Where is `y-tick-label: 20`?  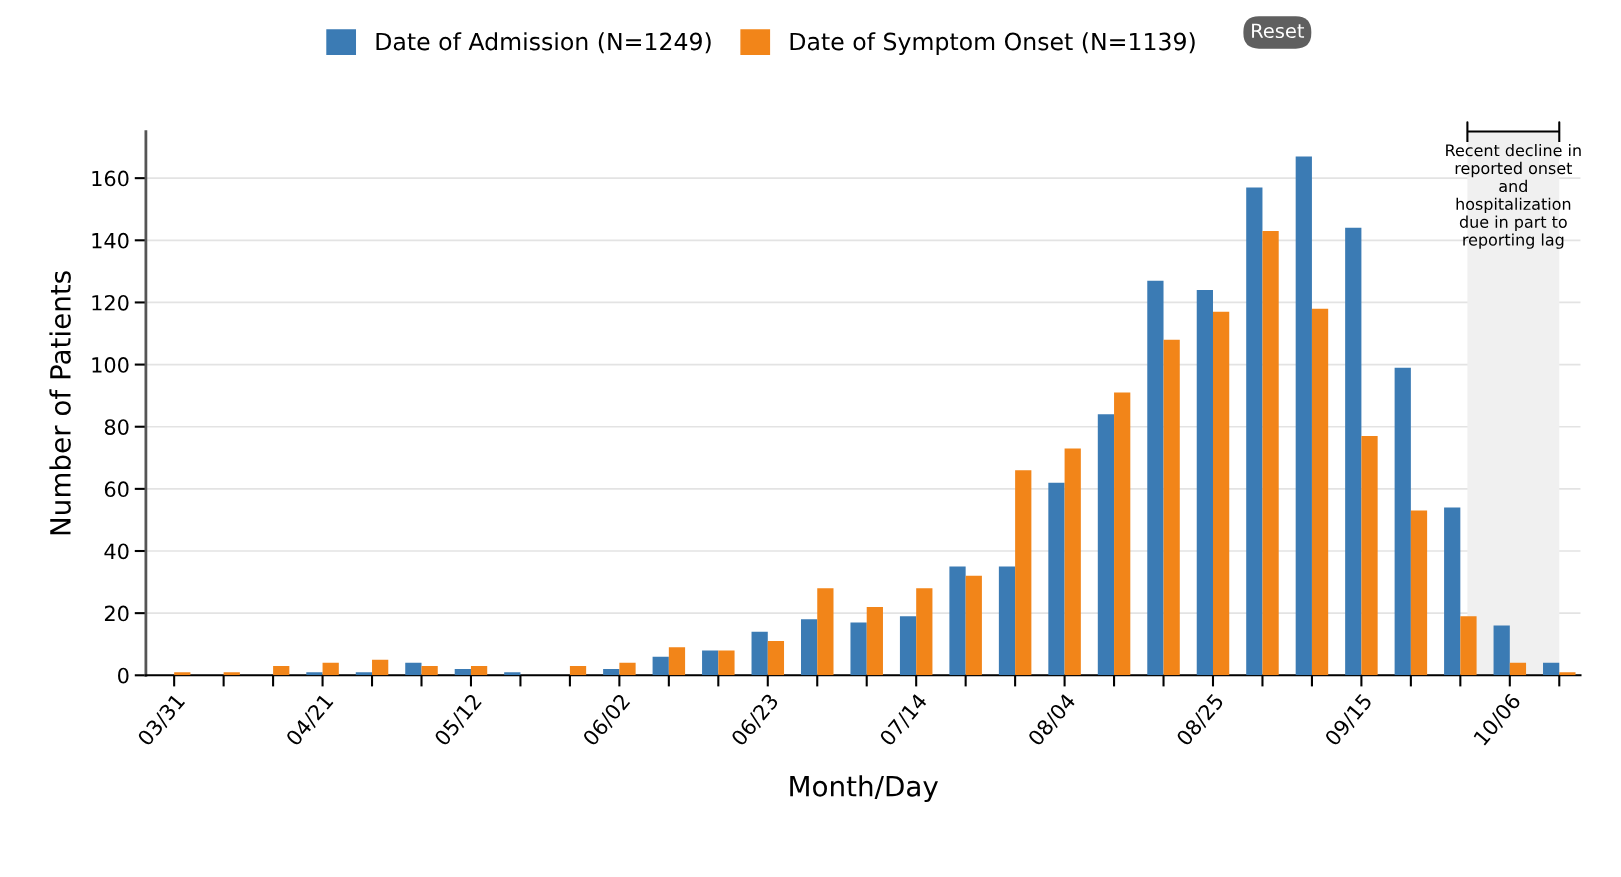 y-tick-label: 20 is located at coordinates (116, 613).